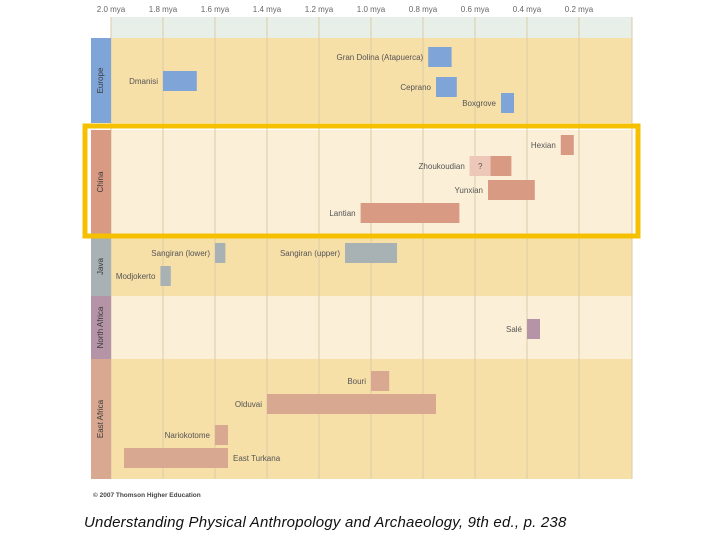 The image size is (720, 540). Describe the element at coordinates (163, 9) in the screenshot. I see `tick-label: 1.8 mya` at that location.